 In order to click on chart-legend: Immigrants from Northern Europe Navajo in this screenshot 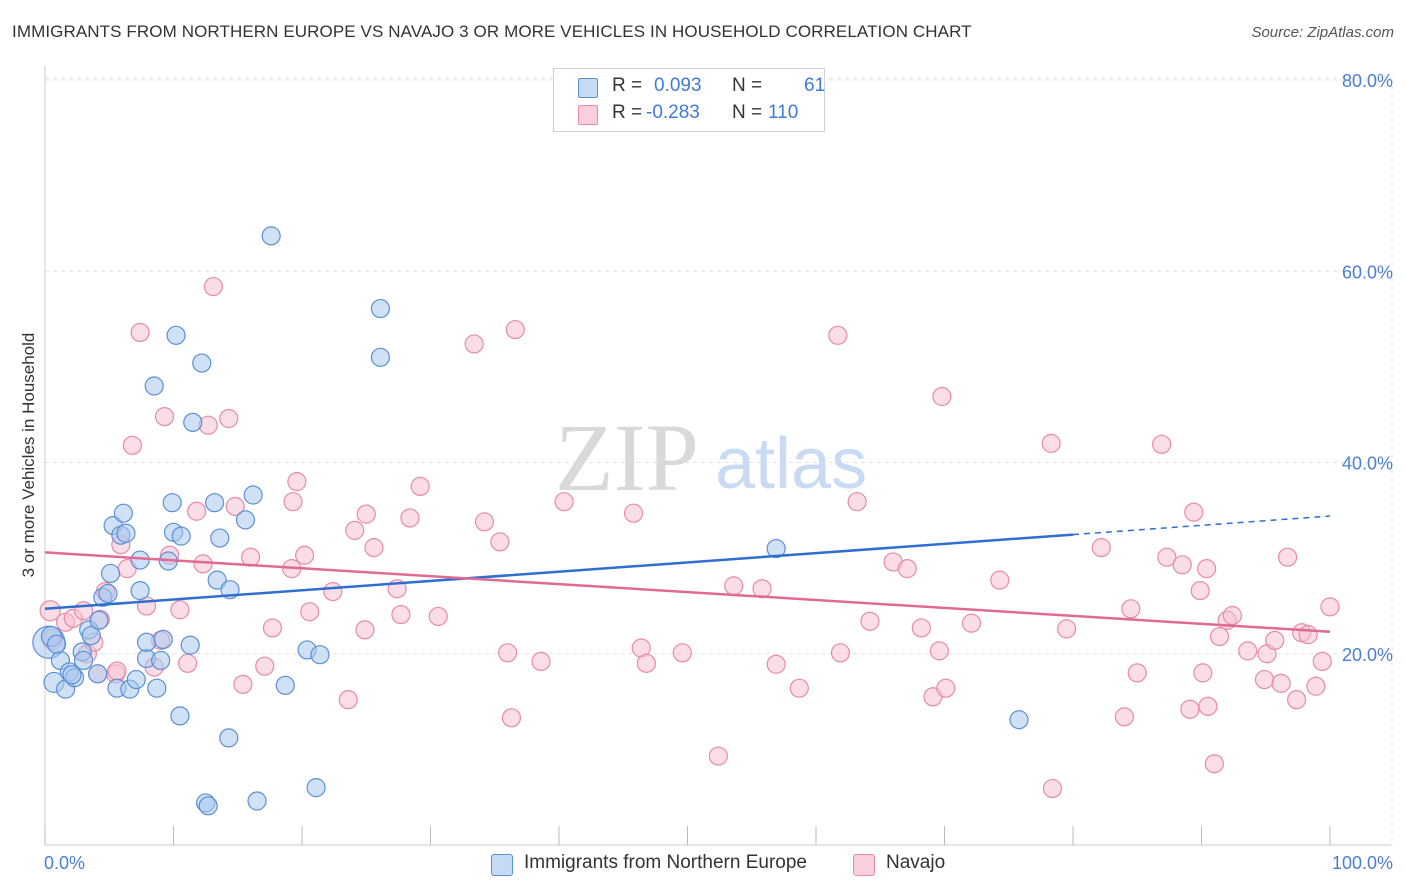, I will do `click(703, 866)`.